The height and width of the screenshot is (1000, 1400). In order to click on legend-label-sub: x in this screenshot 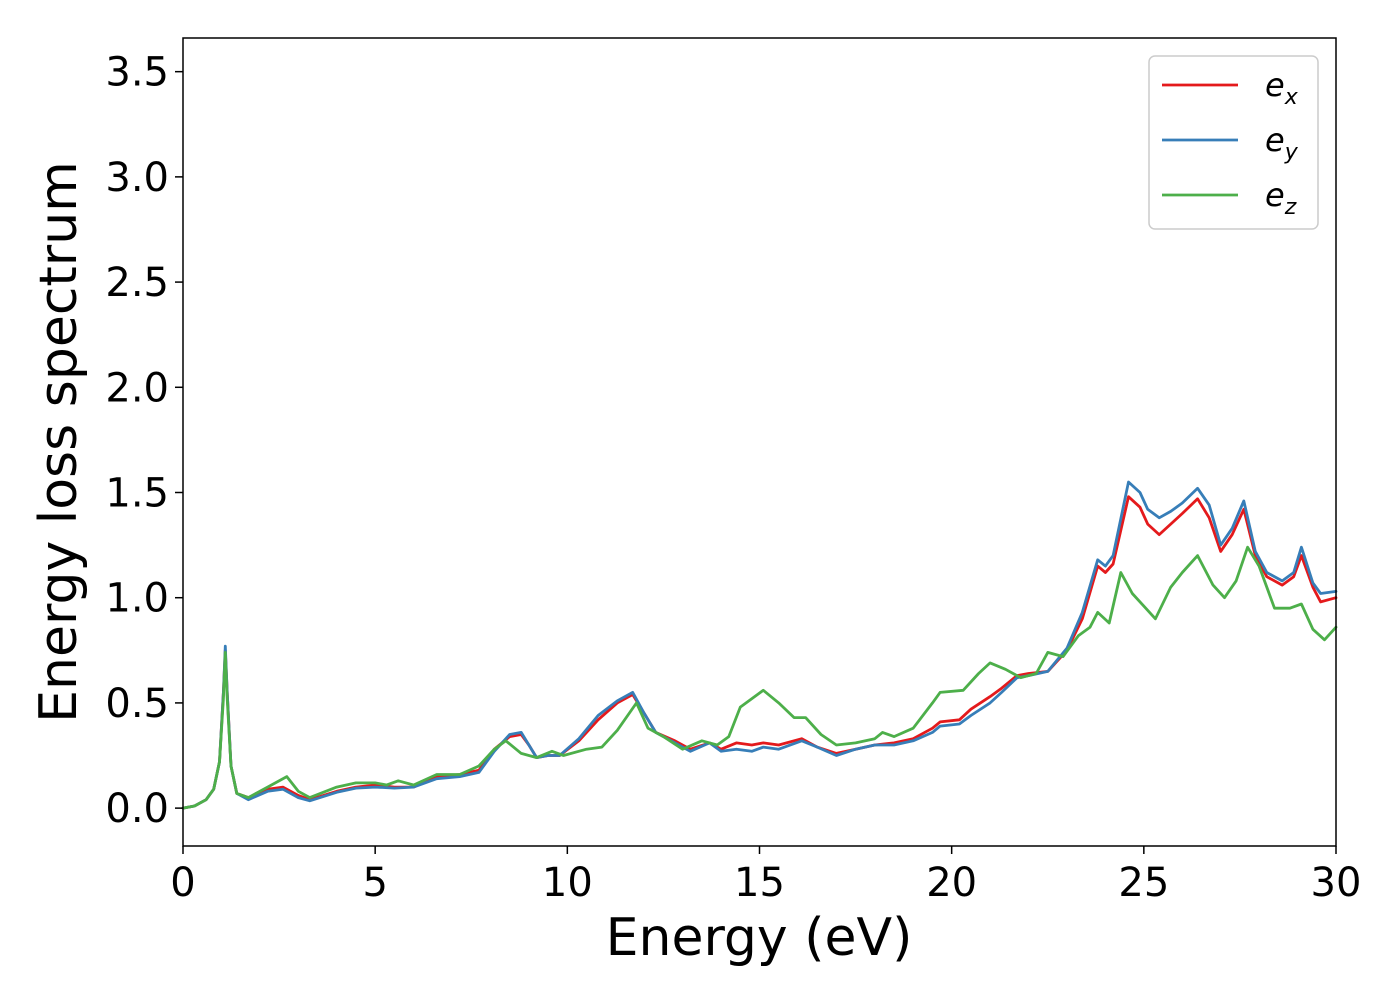, I will do `click(1291, 97)`.